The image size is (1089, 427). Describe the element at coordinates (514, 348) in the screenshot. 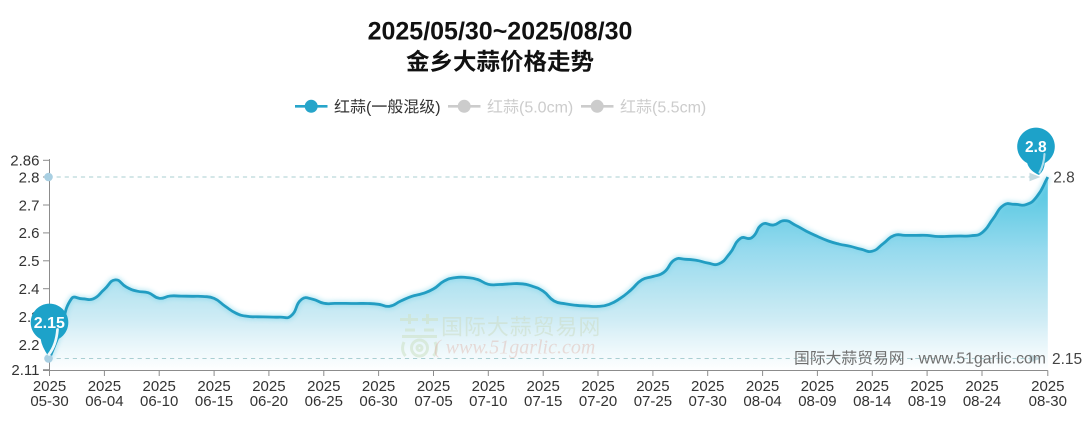

I see `svg-text: ( www.51garlic.com` at that location.